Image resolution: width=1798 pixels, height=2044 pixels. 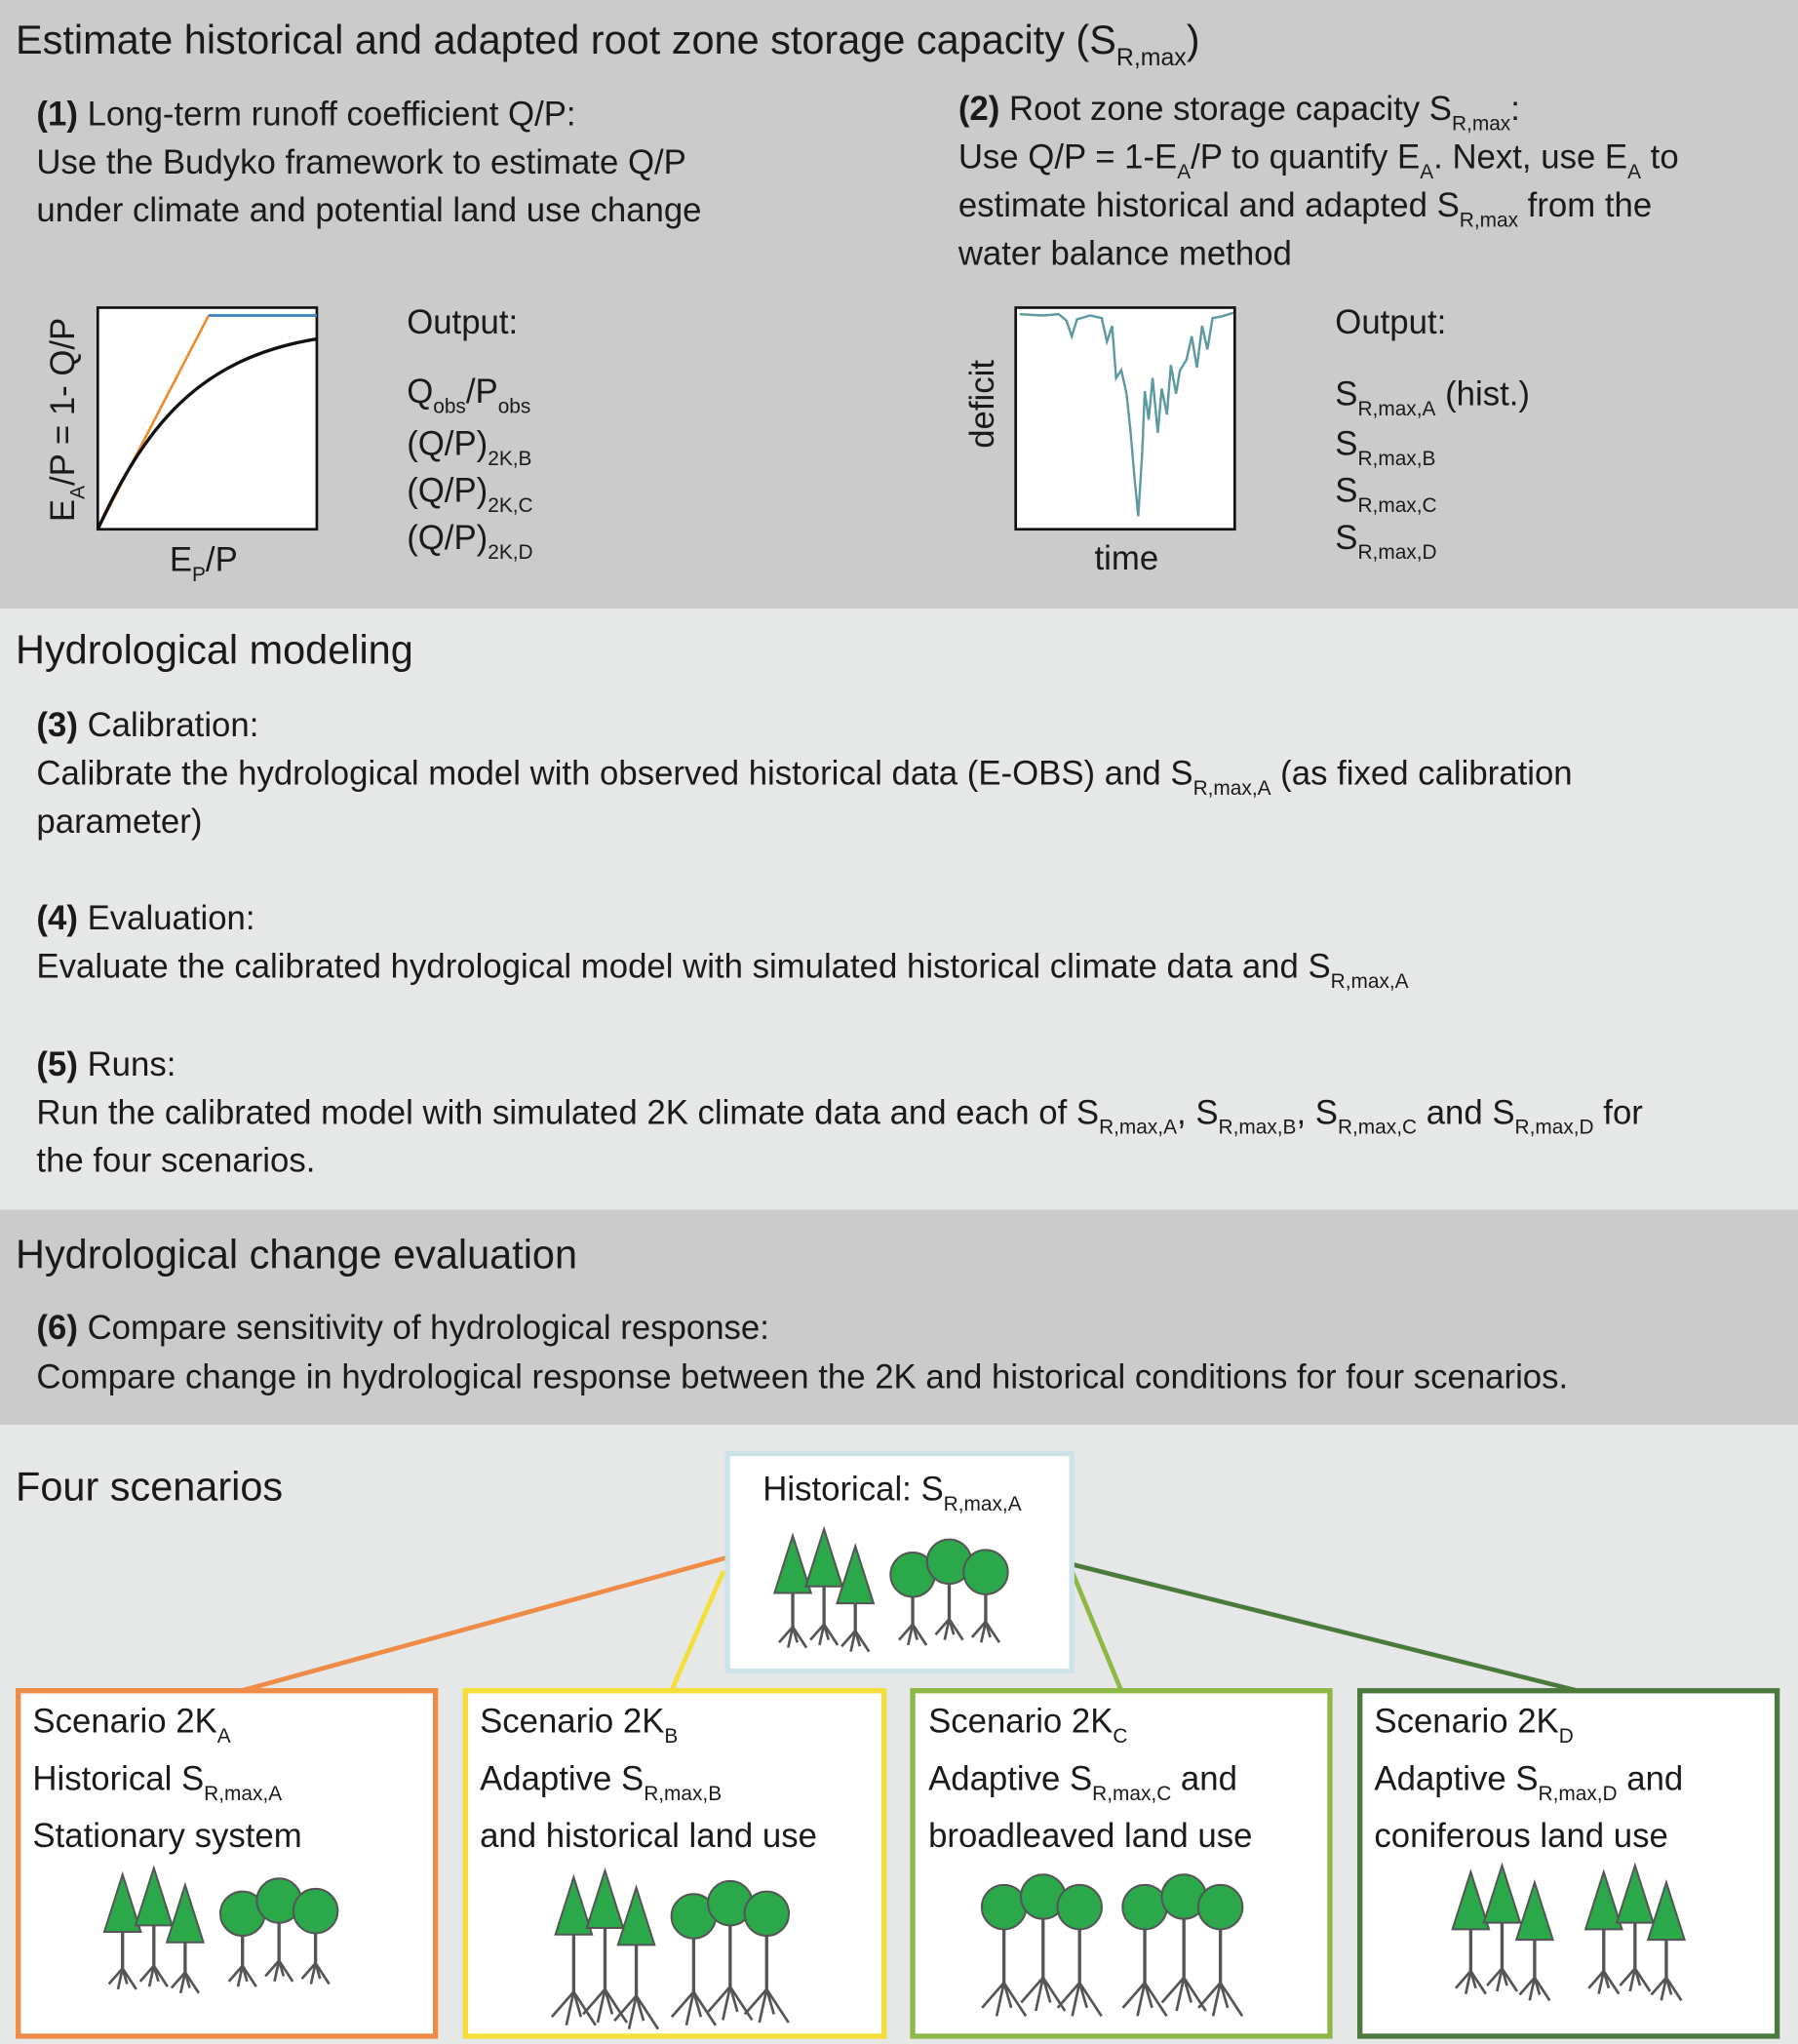 I want to click on text-line: Adaptive SR,max,B, so click(x=601, y=1782).